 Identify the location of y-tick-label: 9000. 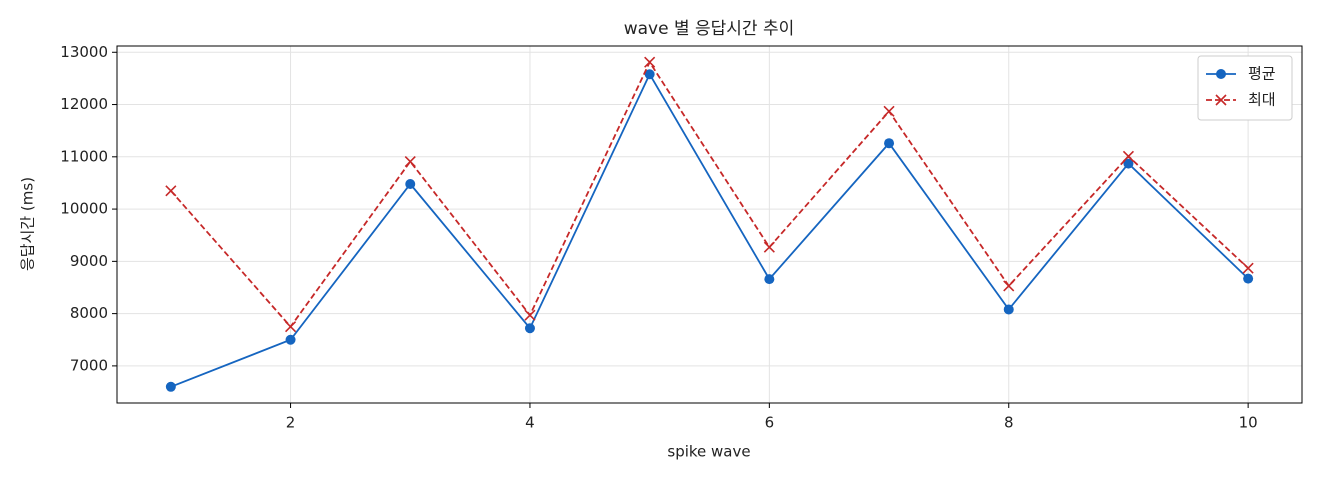
(89, 261).